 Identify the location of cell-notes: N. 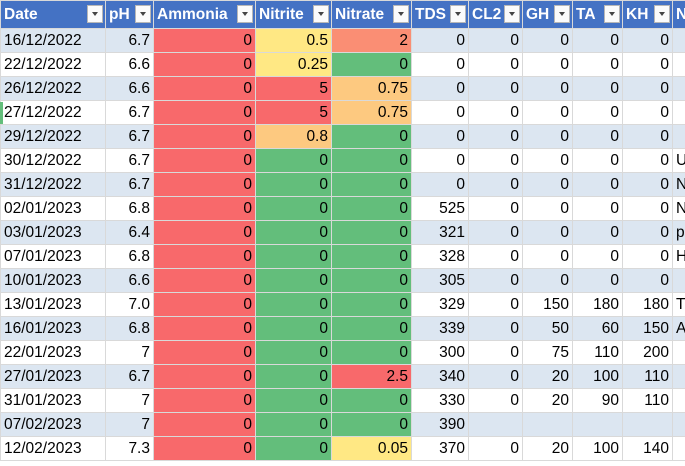
(678, 184).